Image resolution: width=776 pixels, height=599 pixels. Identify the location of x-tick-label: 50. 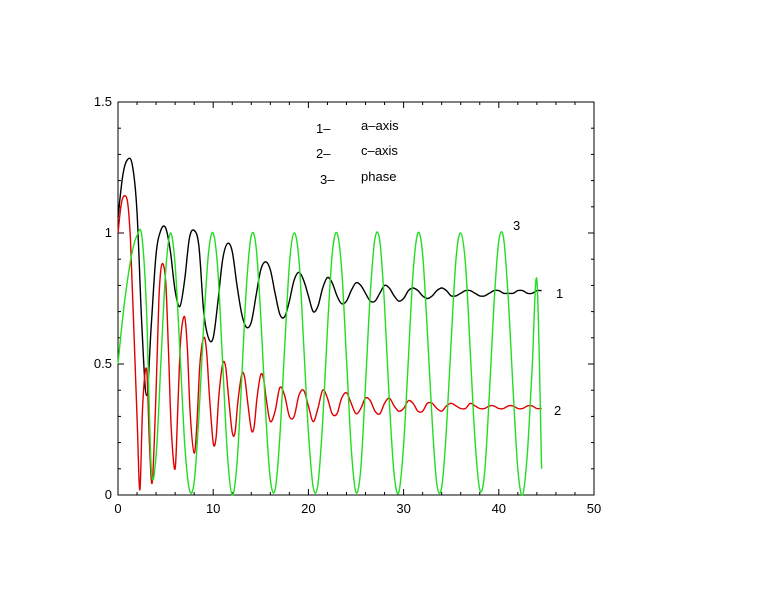
(594, 508).